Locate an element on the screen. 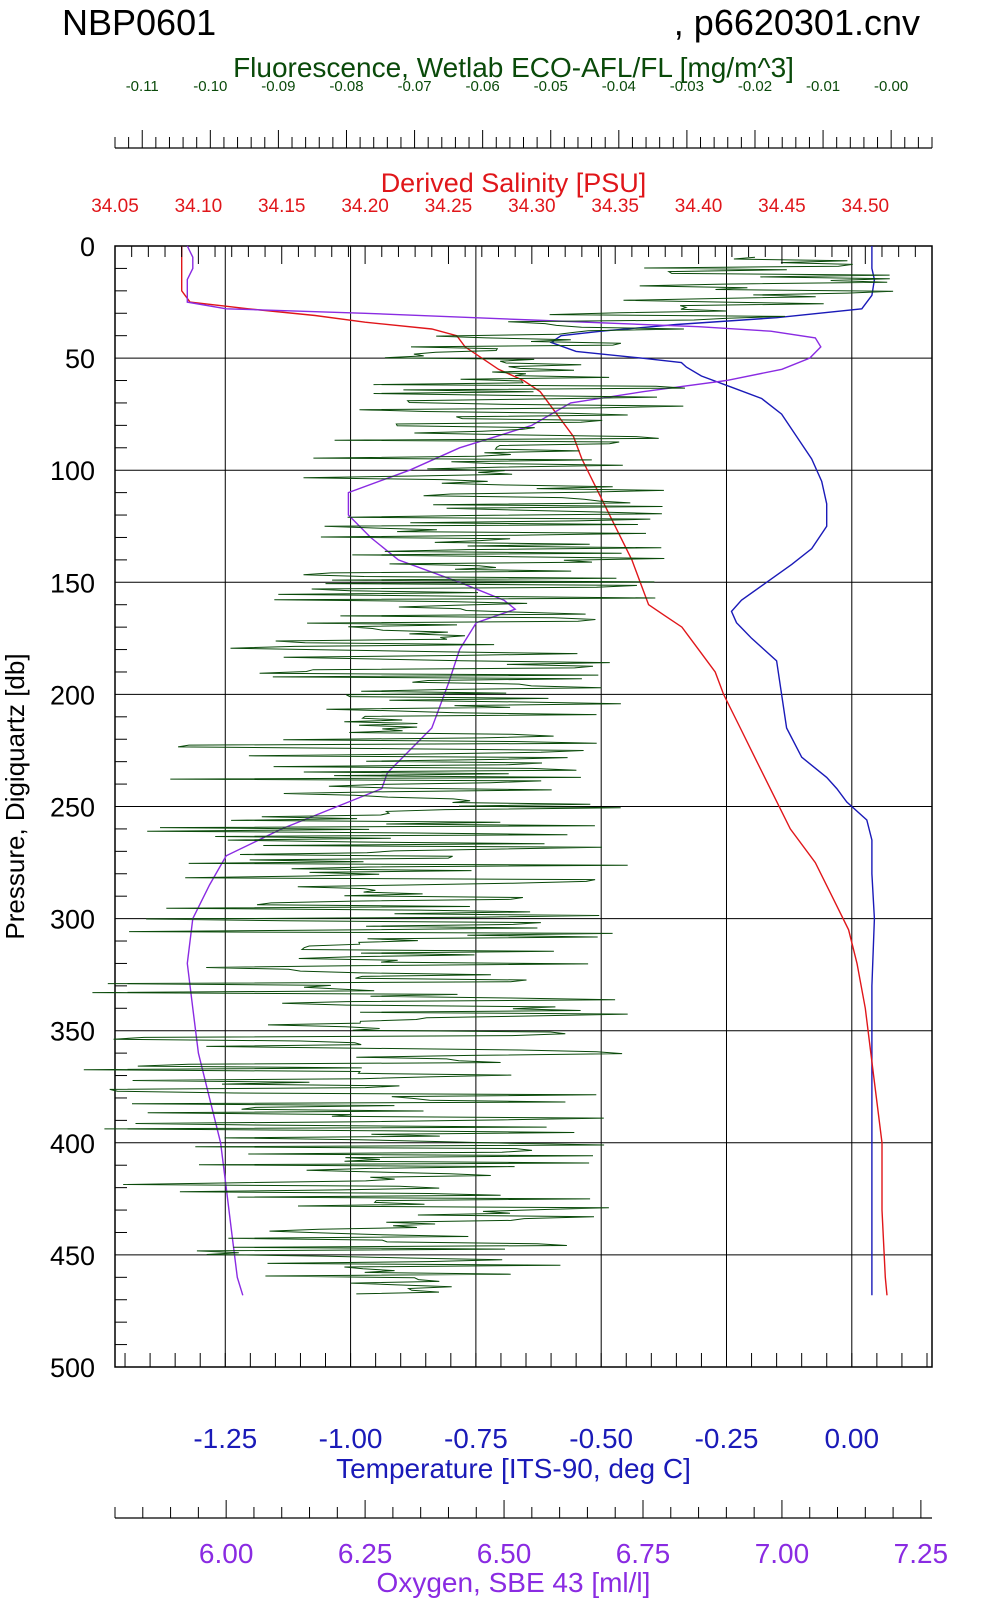  temperature-tick-label: -0.75 is located at coordinates (476, 1438).